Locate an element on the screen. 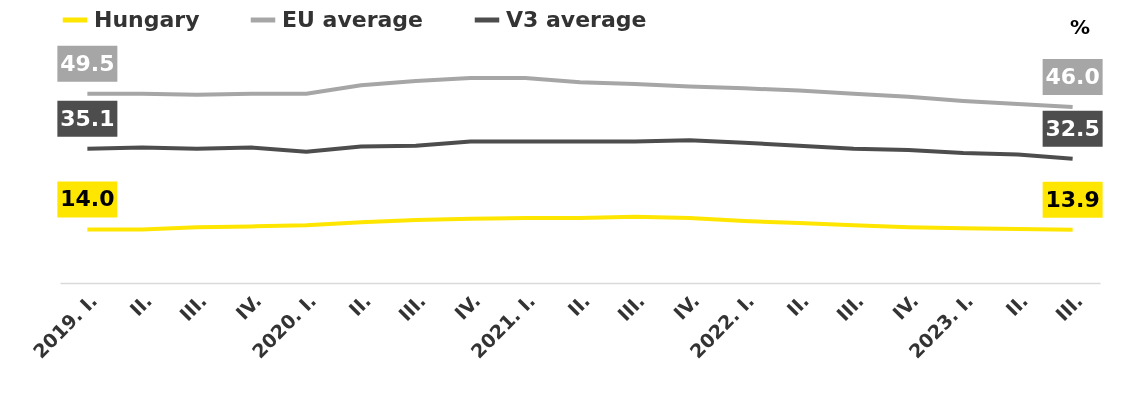  data-label: 14.0 is located at coordinates (87, 199).